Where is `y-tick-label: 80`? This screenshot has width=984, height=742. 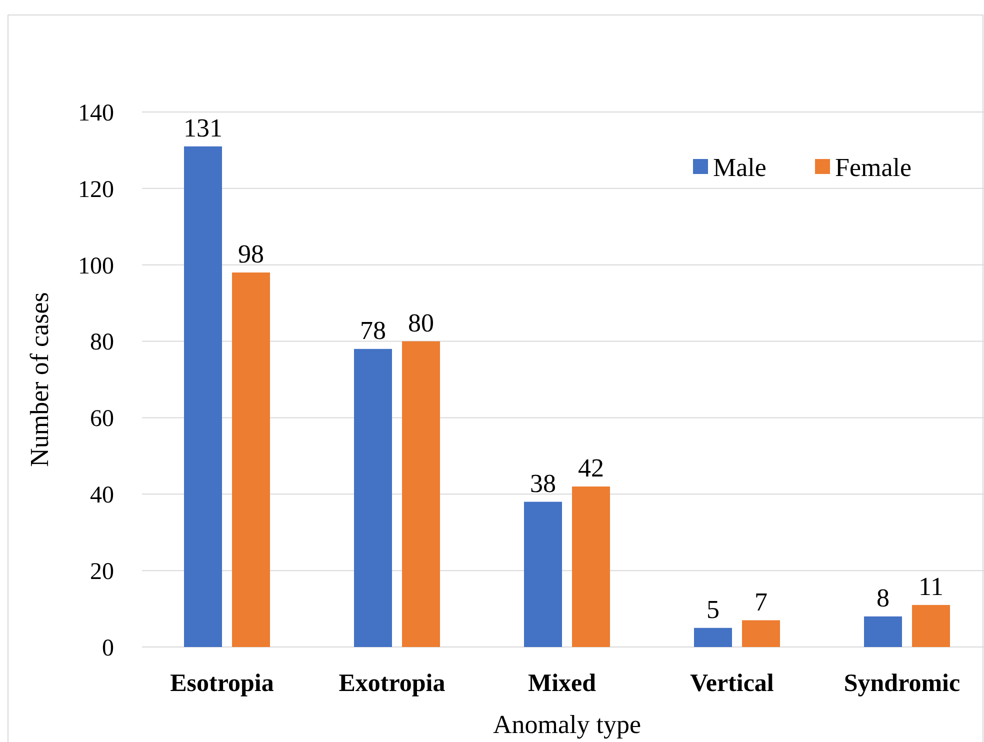
y-tick-label: 80 is located at coordinates (102, 343).